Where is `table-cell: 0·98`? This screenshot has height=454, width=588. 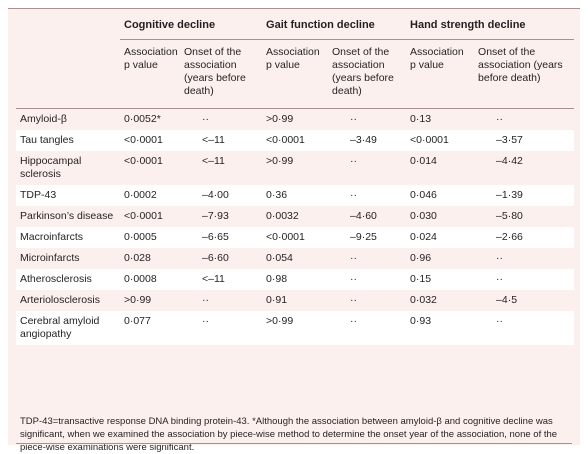
table-cell: 0·98 is located at coordinates (295, 279).